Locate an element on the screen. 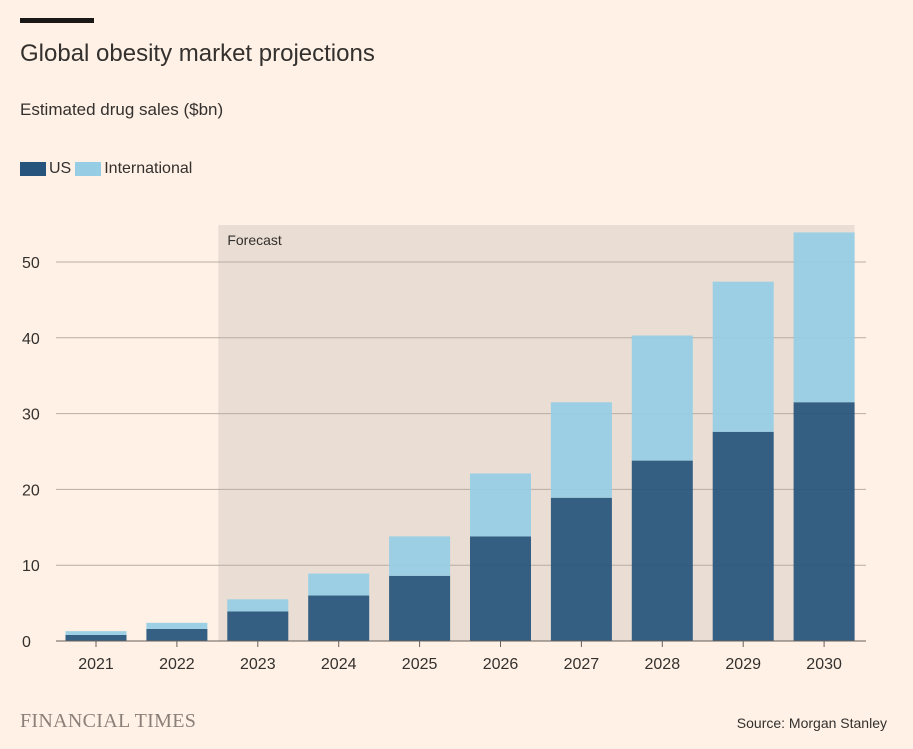 The width and height of the screenshot is (913, 749). top-rule is located at coordinates (57, 20).